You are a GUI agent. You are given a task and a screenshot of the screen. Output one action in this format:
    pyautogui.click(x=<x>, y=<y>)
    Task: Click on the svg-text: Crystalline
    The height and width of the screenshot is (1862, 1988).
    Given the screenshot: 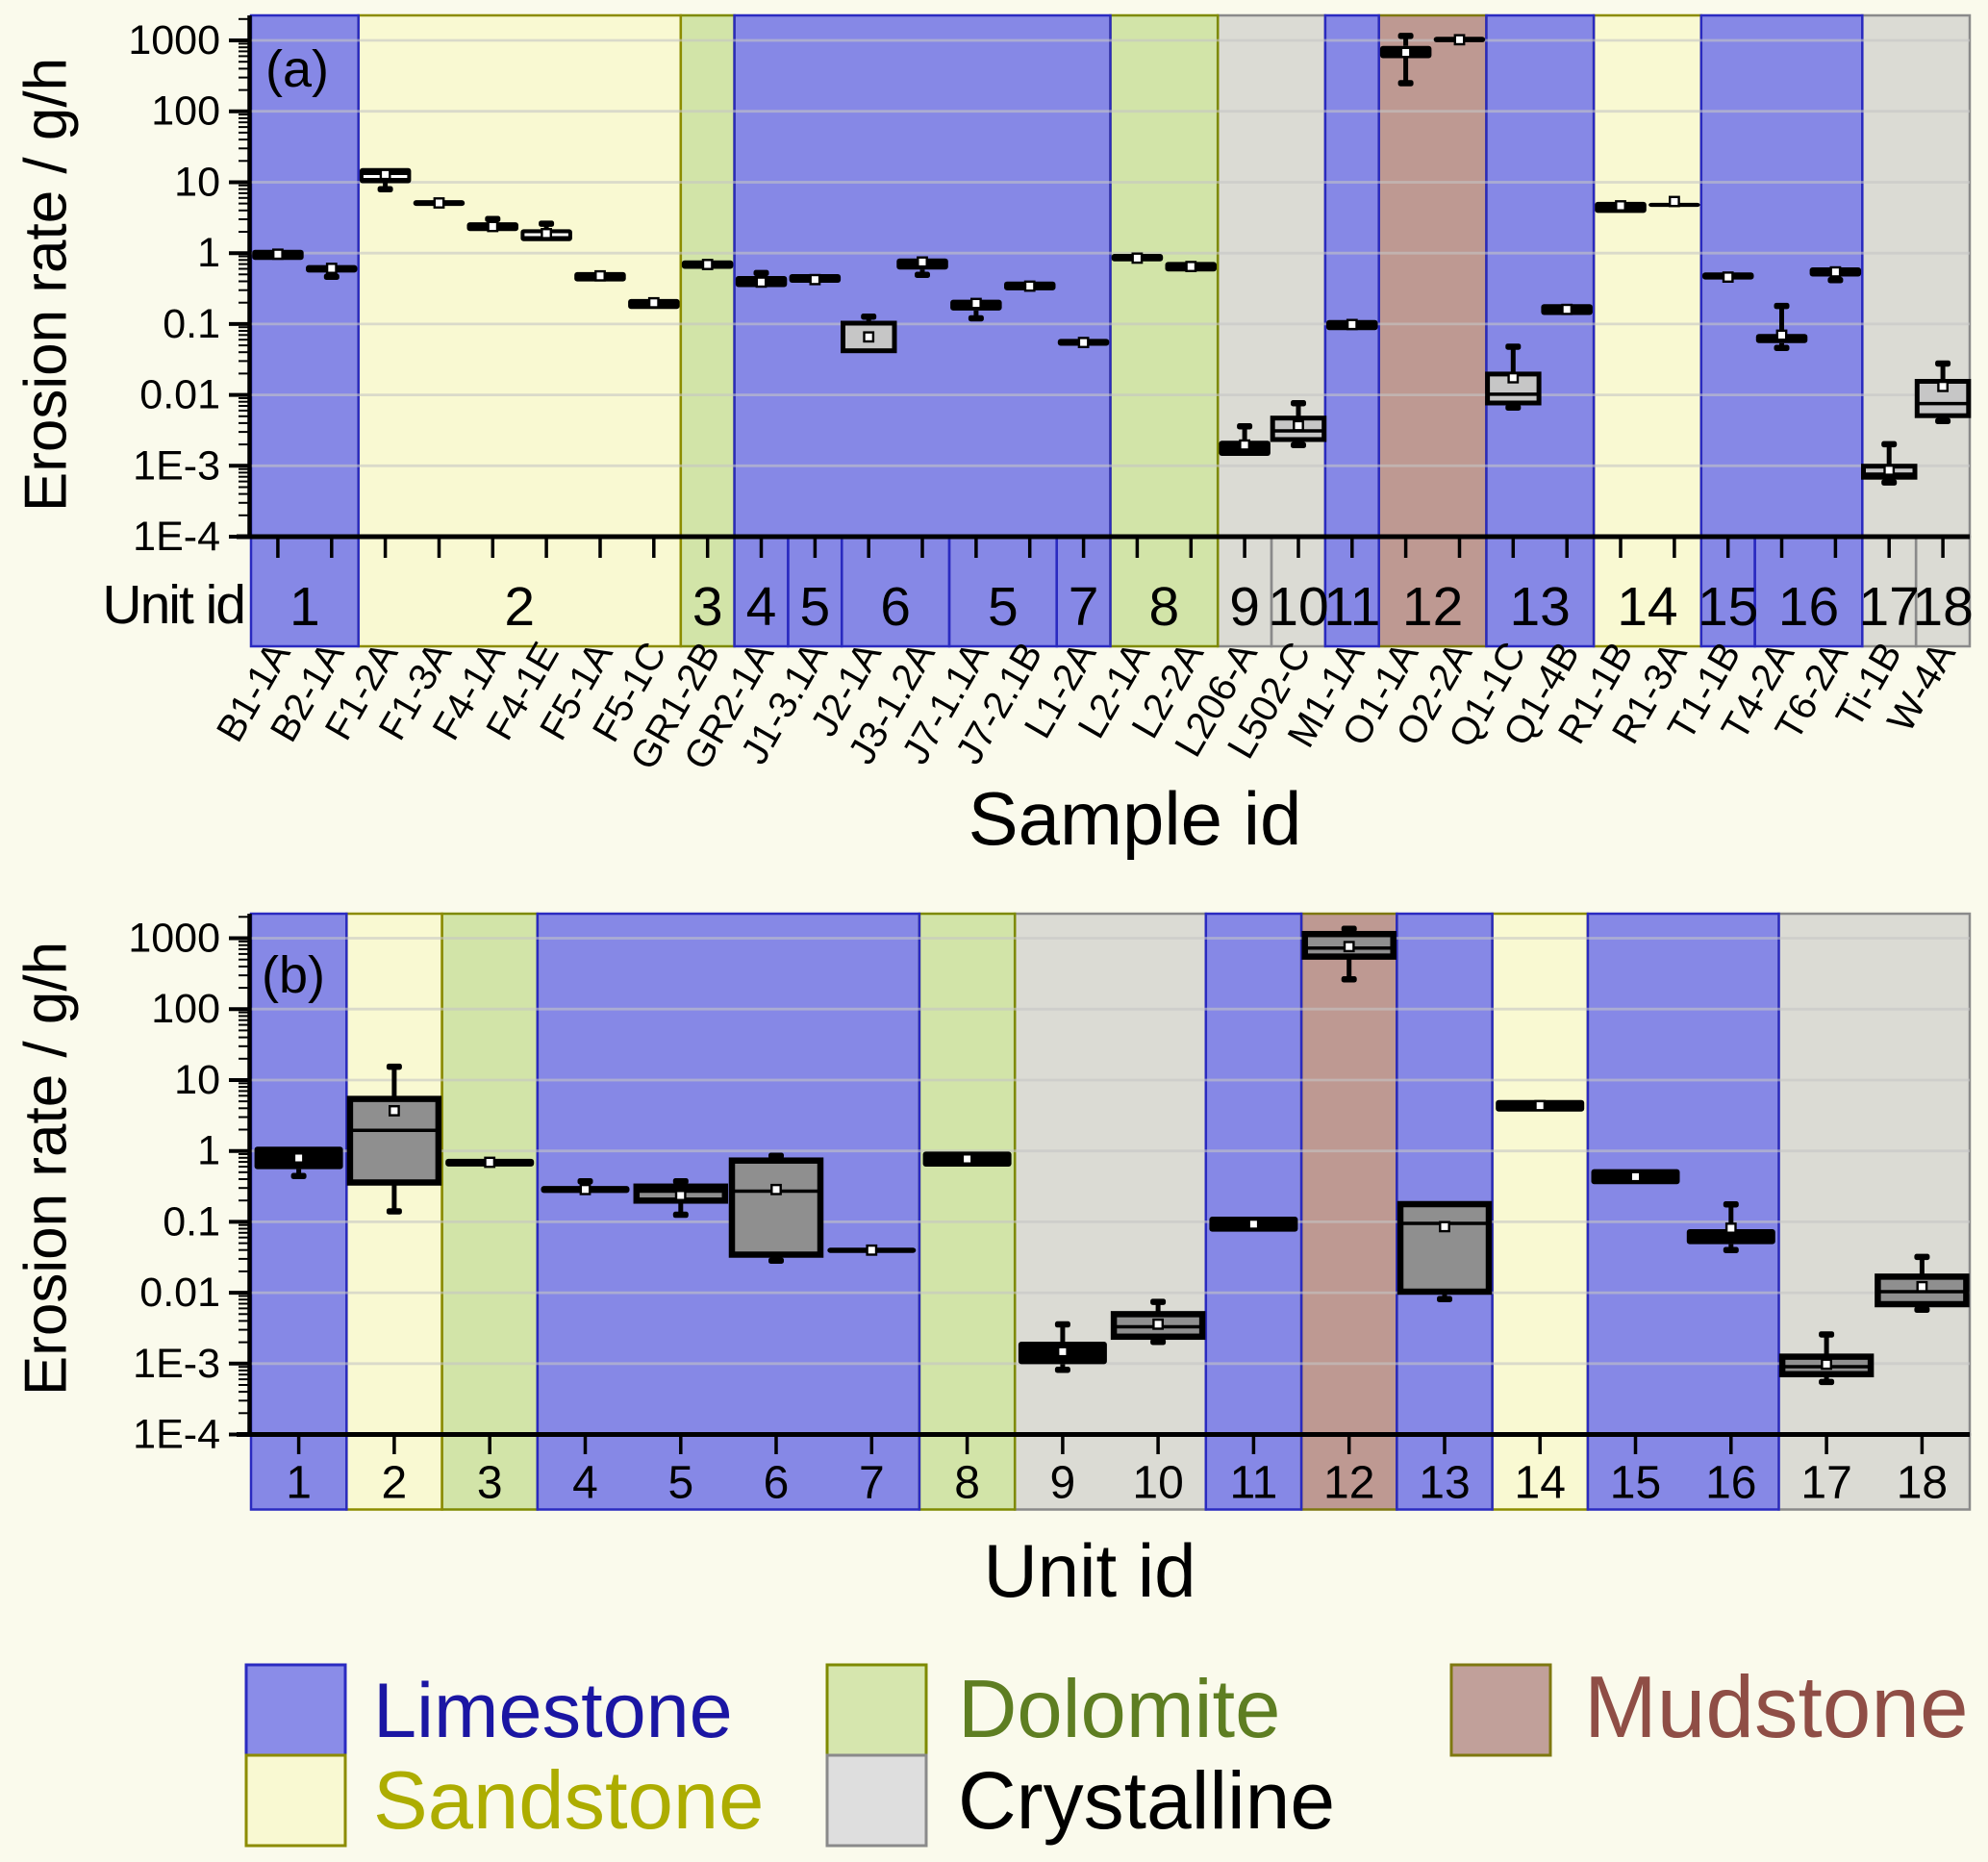 What is the action you would take?
    pyautogui.click(x=1146, y=1800)
    